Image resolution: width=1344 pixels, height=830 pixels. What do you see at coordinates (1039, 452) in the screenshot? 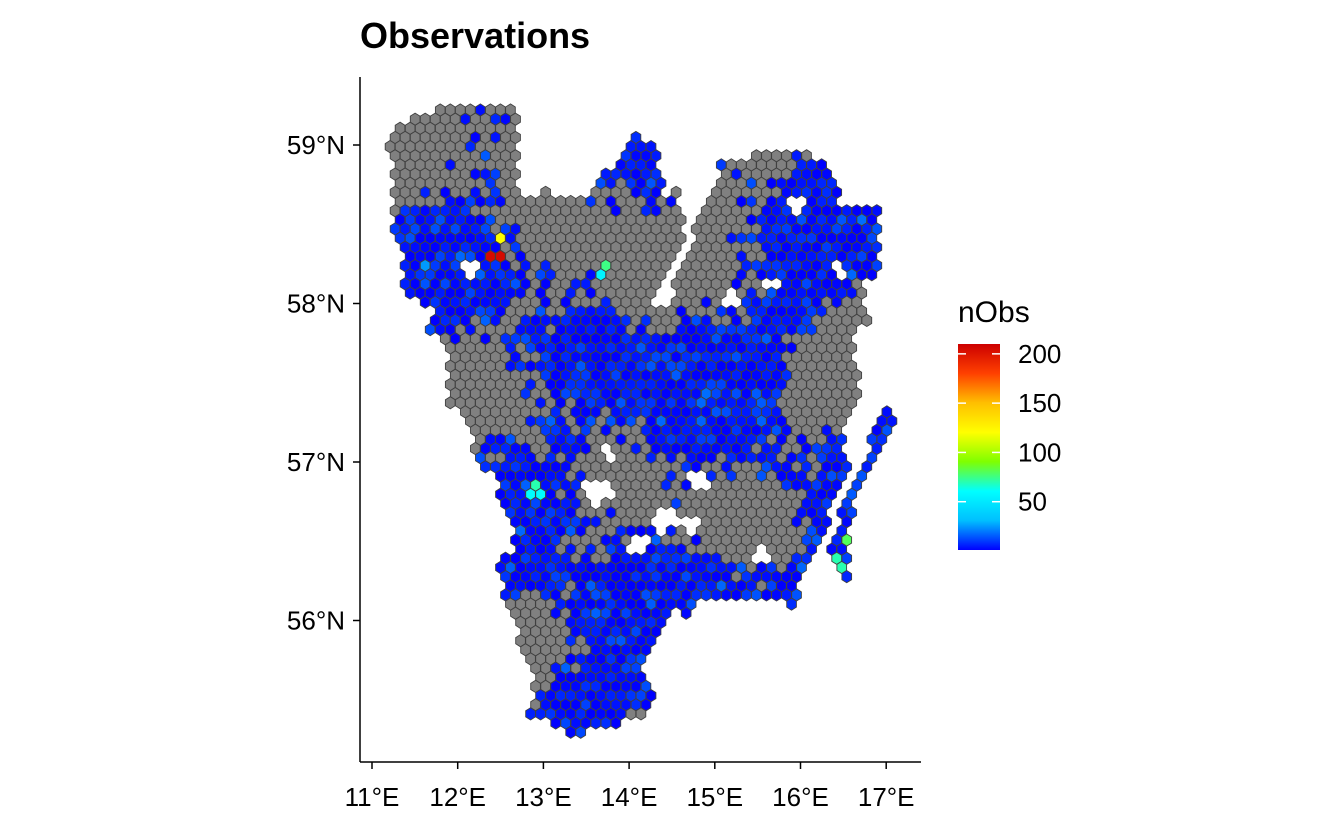
I see `legend-tick-label: 100` at bounding box center [1039, 452].